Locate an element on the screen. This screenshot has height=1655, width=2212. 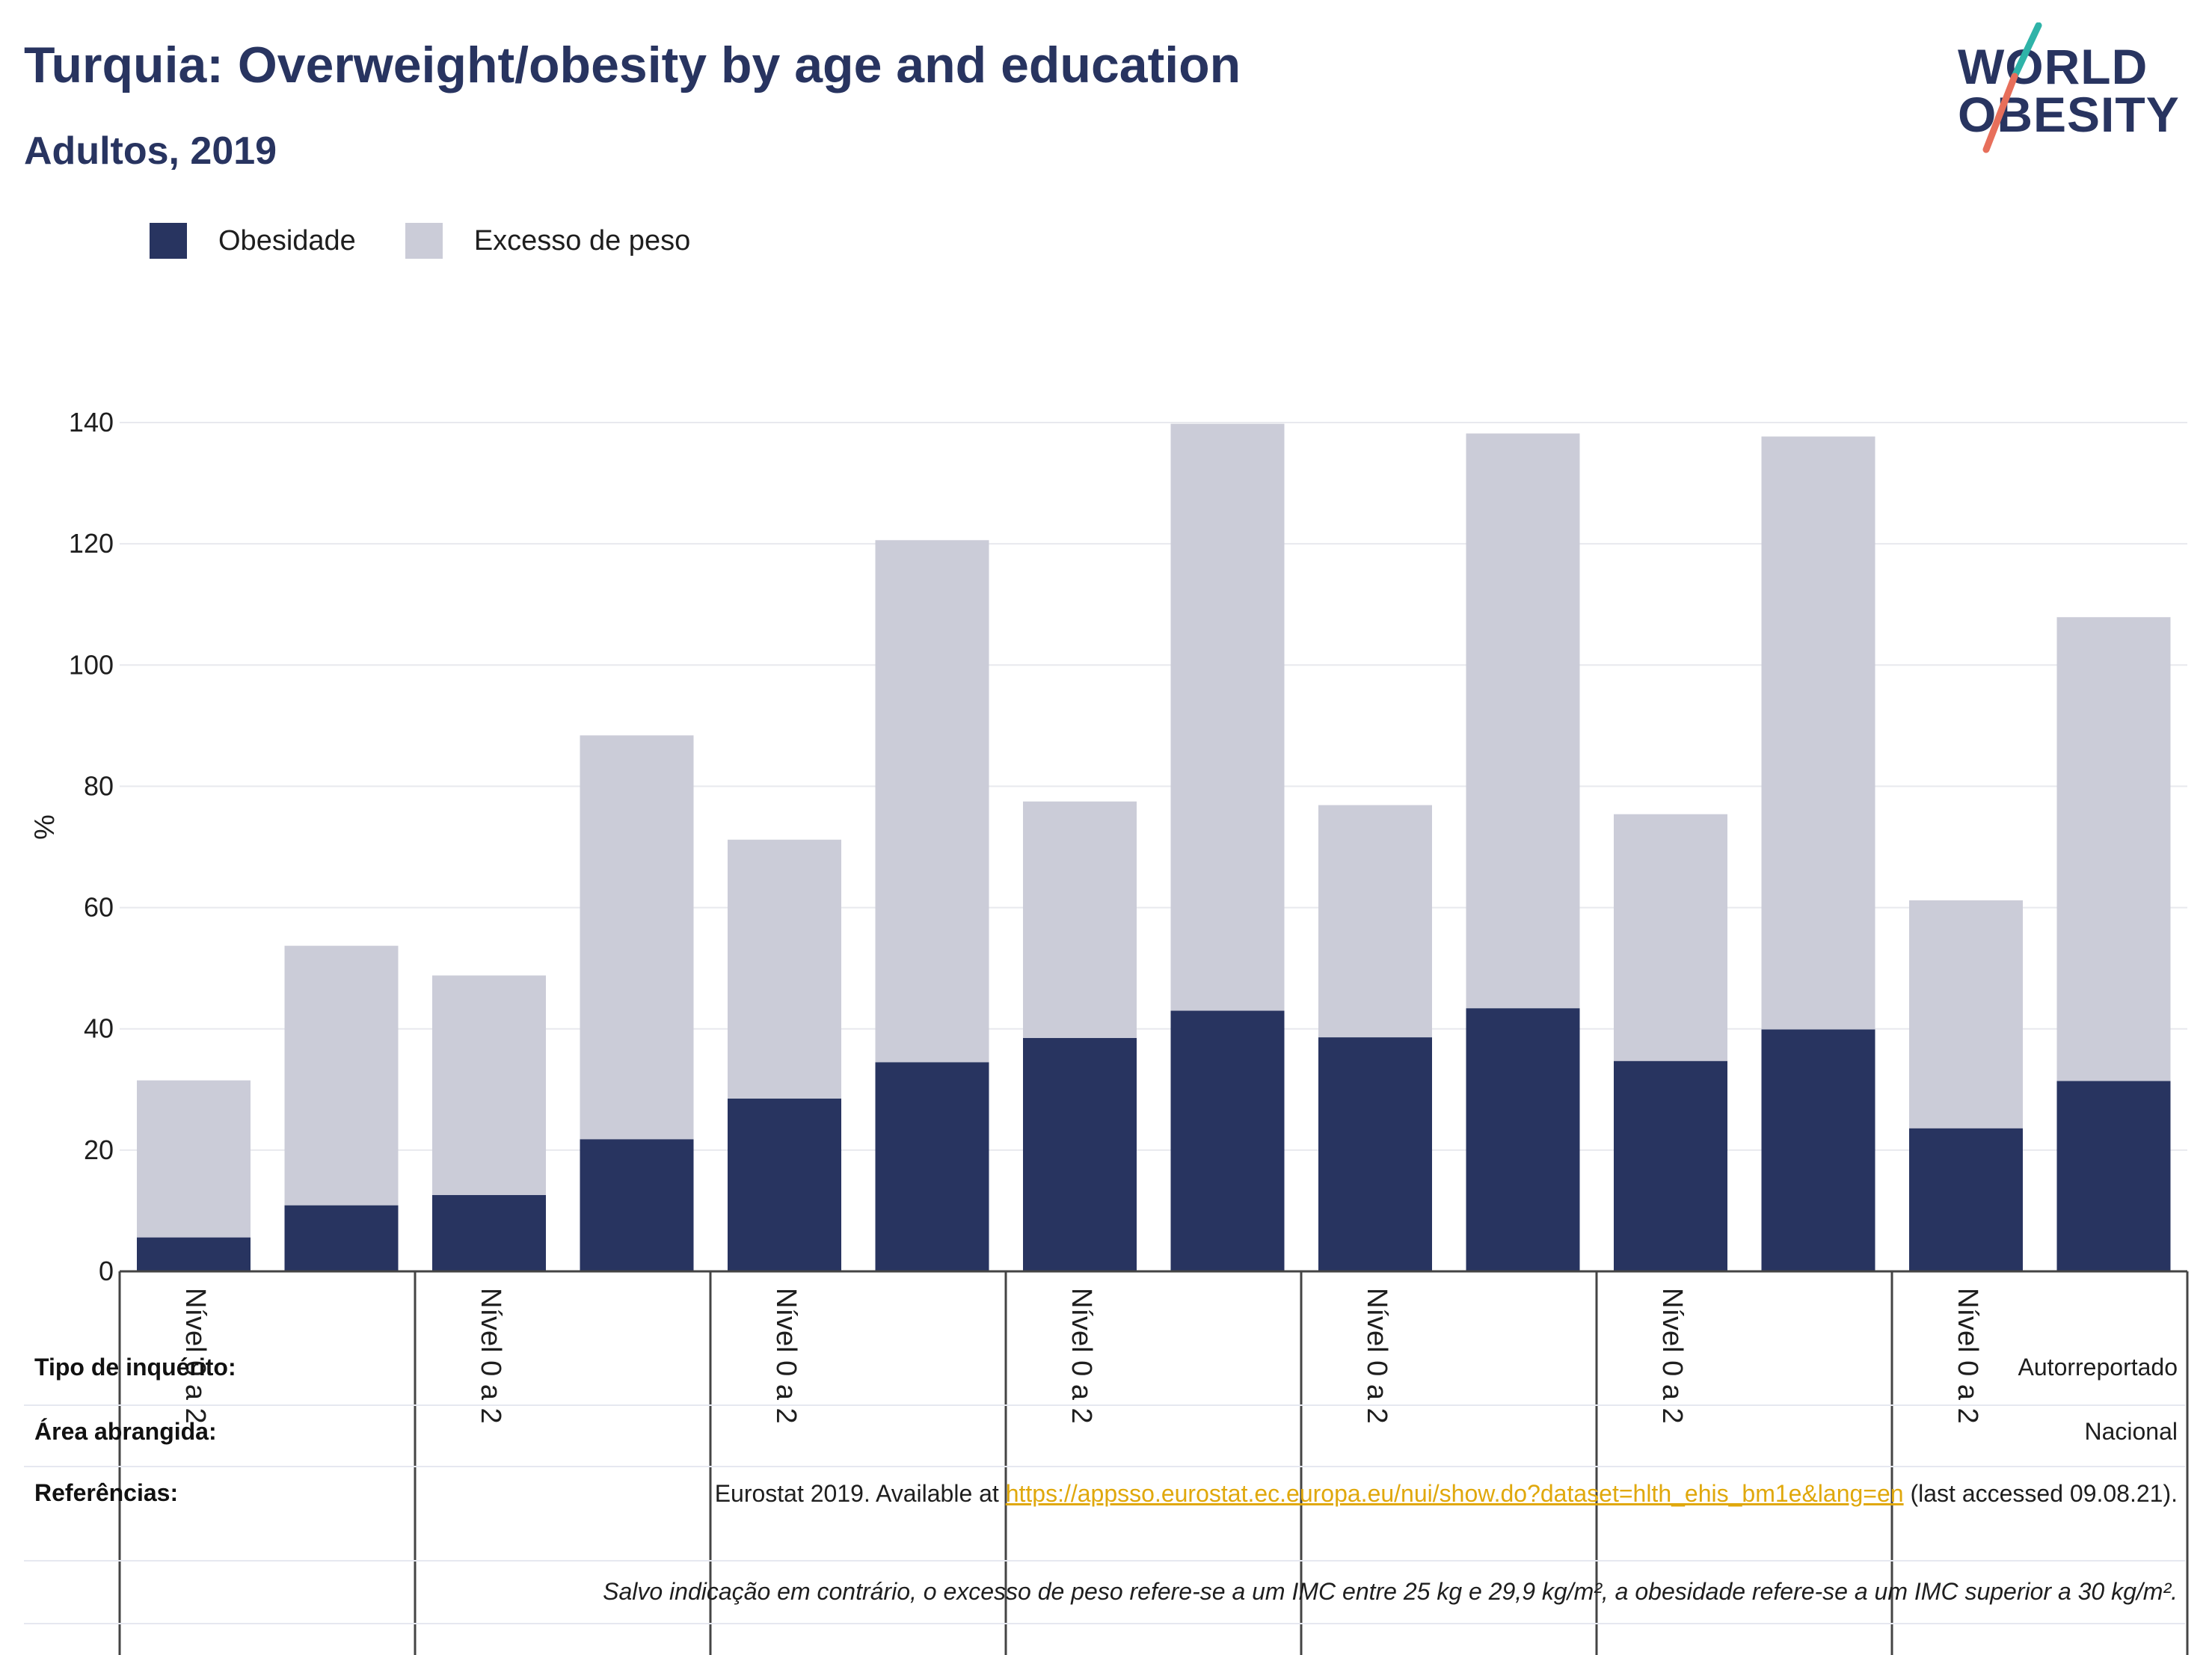
legend-item-obesity: Obesidade is located at coordinates (253, 241).